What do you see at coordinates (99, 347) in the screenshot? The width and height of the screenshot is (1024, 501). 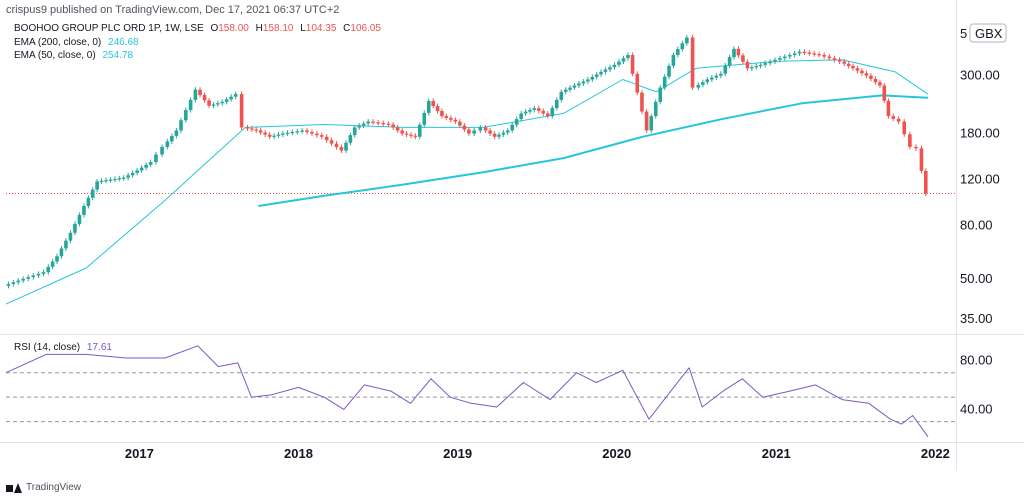 I see `rsi-value: 17.61` at bounding box center [99, 347].